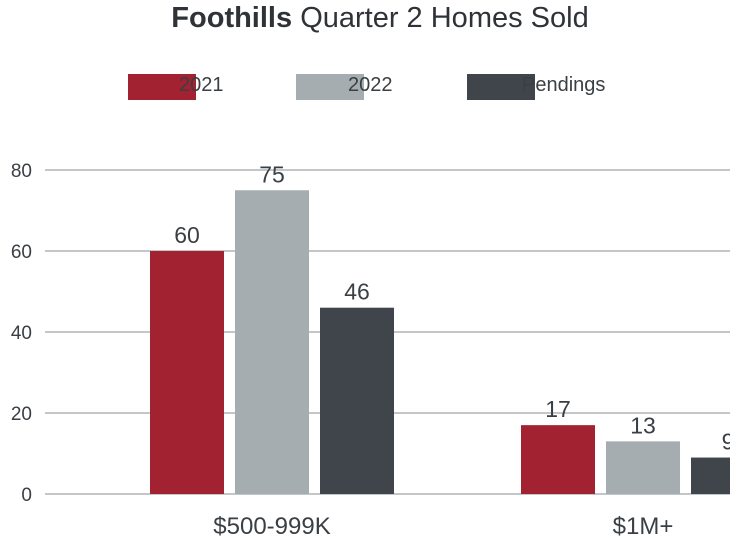 Image resolution: width=730 pixels, height=547 pixels. Describe the element at coordinates (330, 87) in the screenshot. I see `legend-swatch-2022` at that location.